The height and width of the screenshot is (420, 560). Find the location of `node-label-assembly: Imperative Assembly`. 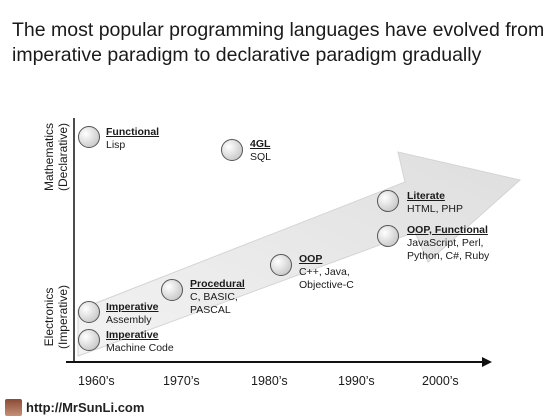

node-label-assembly: Imperative Assembly is located at coordinates (132, 314).